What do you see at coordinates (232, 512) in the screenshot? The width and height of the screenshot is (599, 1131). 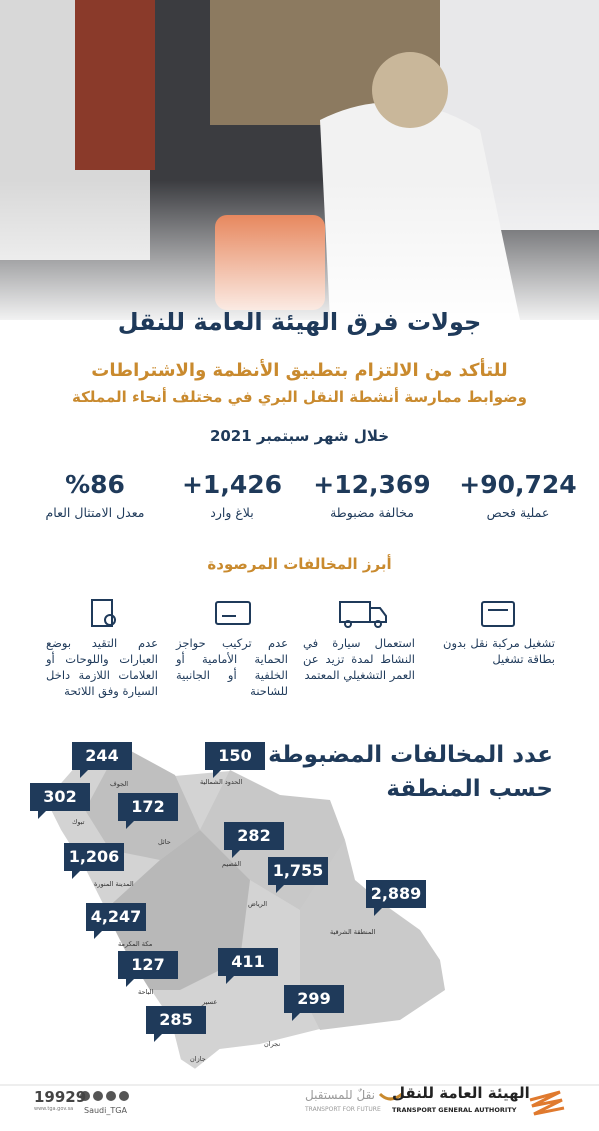 I see `stat-label: بلاغ وارد` at bounding box center [232, 512].